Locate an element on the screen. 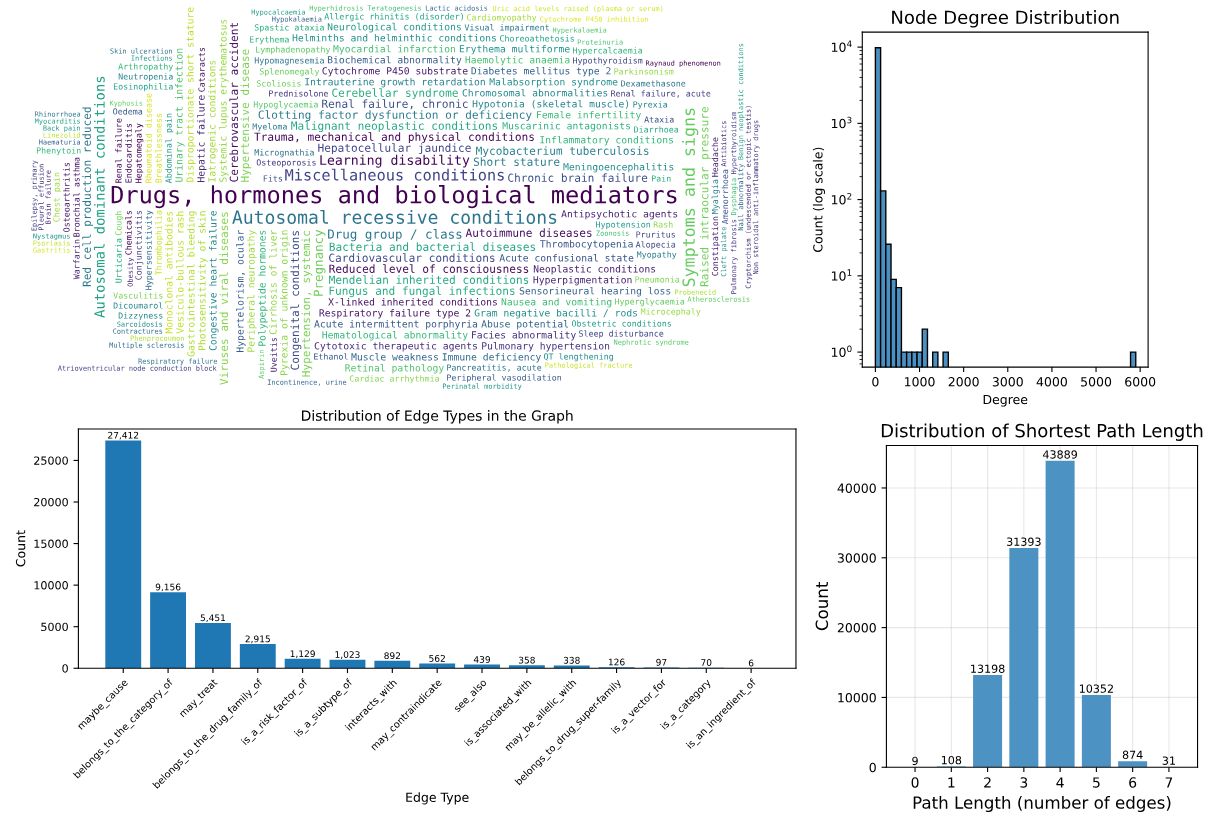  text: Cirrhosis of liver is located at coordinates (273, 282).